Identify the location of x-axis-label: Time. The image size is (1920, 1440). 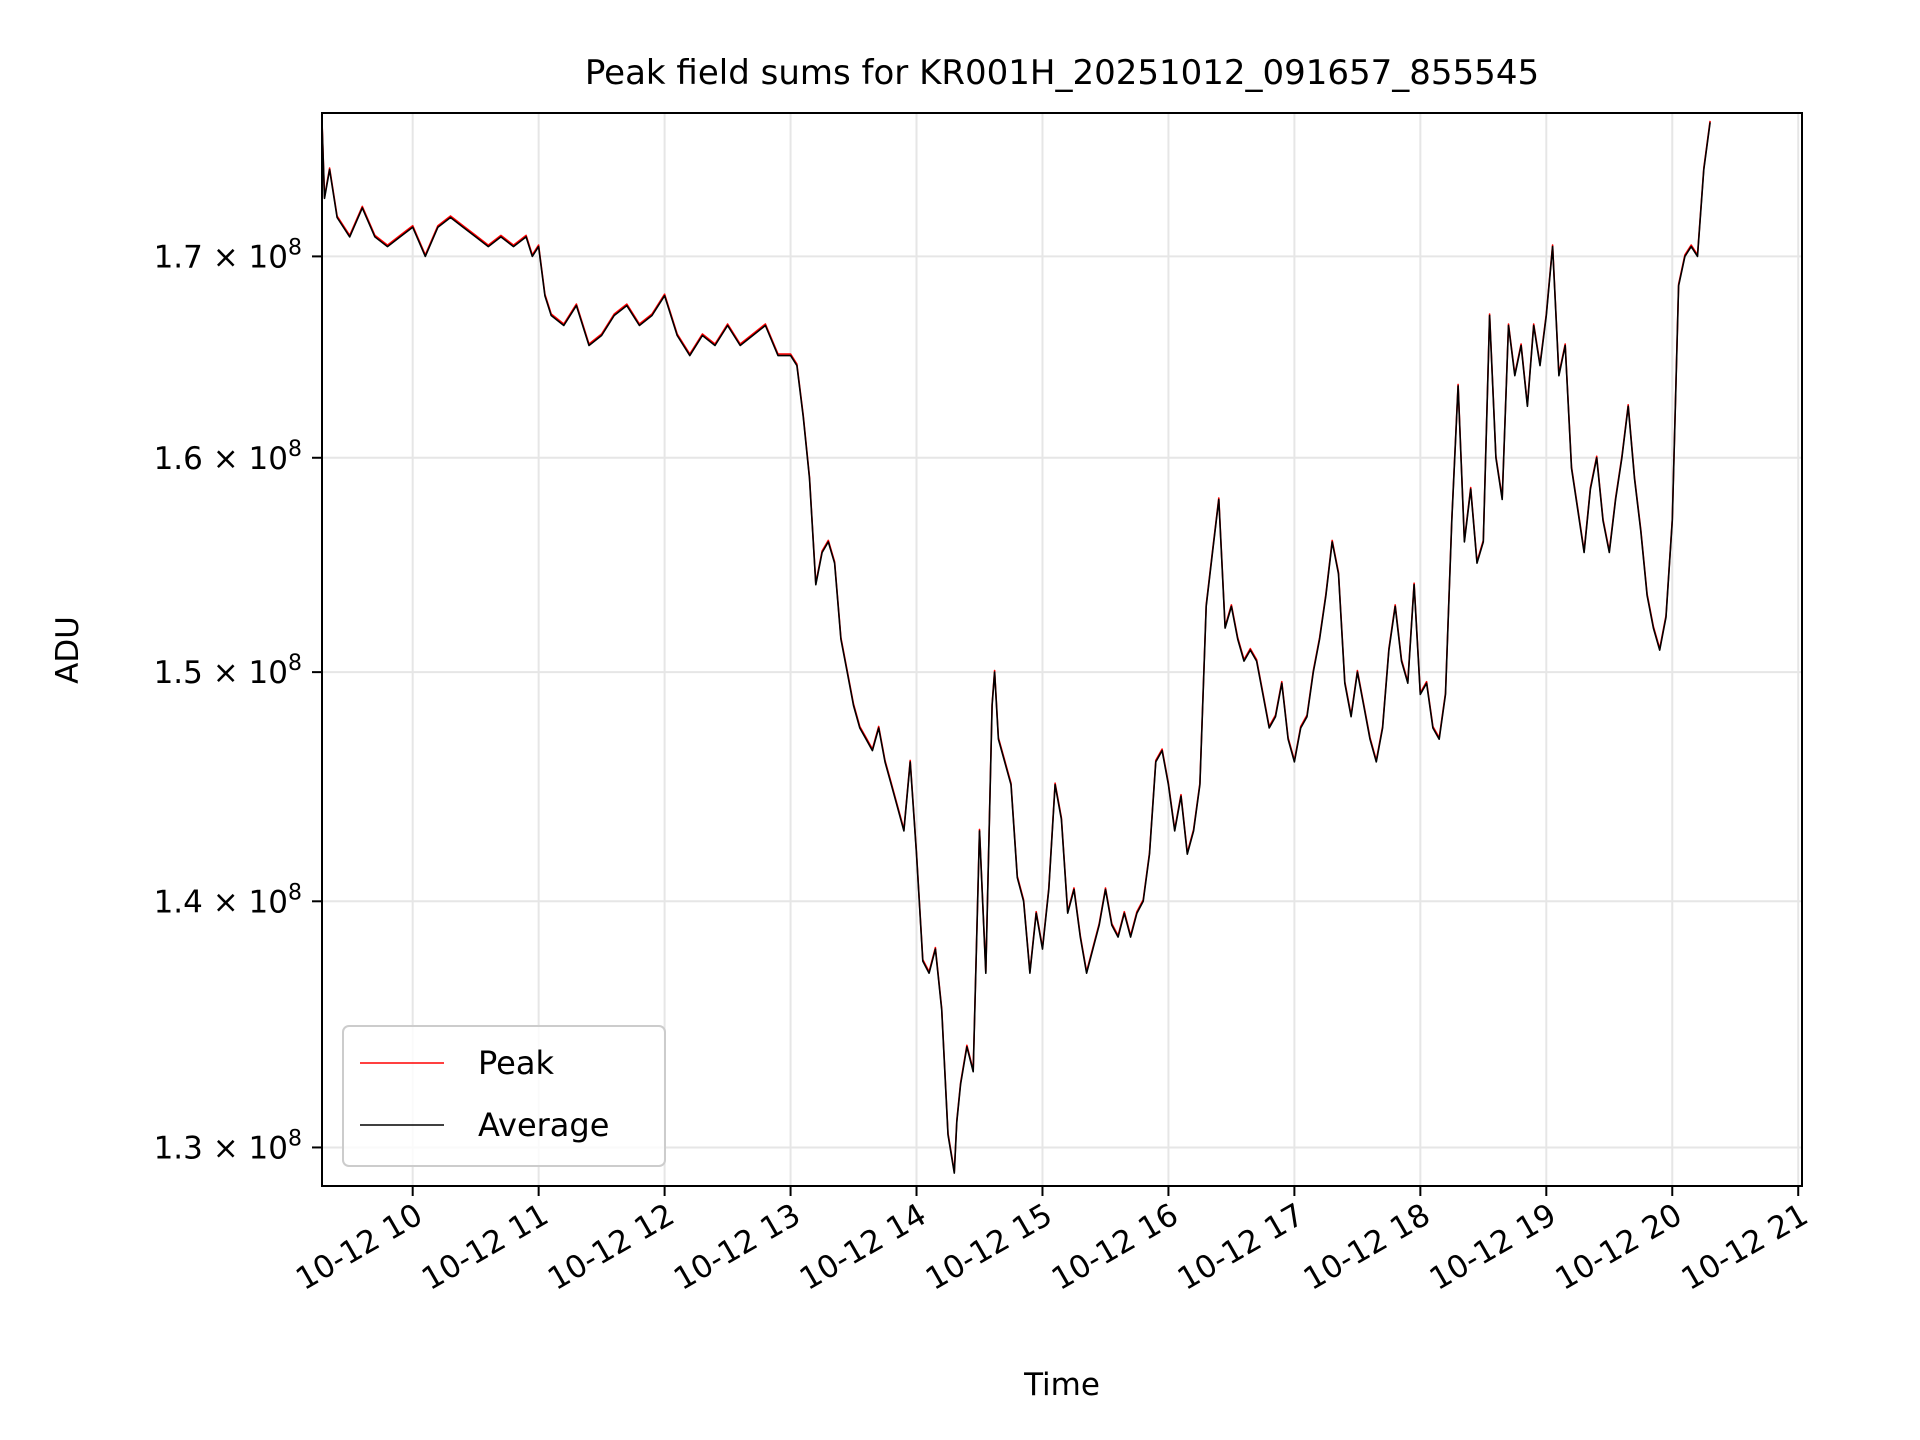
(1061, 1385).